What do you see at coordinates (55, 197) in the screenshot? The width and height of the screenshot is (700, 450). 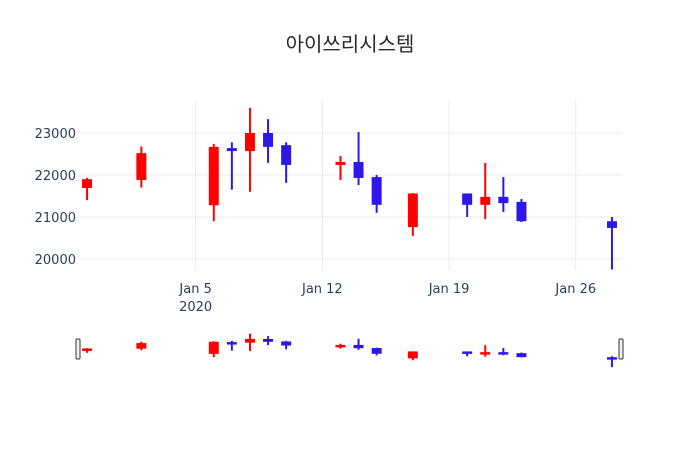 I see `y-axis: 20000 21000 22000 23000` at bounding box center [55, 197].